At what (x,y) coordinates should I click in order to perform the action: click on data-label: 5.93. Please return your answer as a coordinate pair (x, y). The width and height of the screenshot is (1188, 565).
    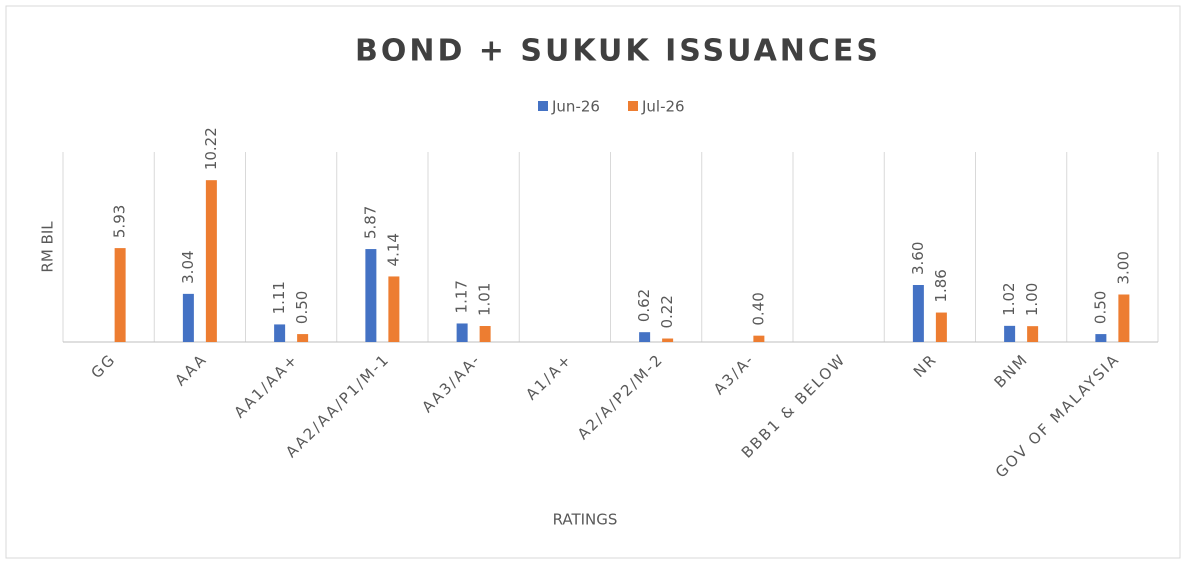
    Looking at the image, I should click on (120, 221).